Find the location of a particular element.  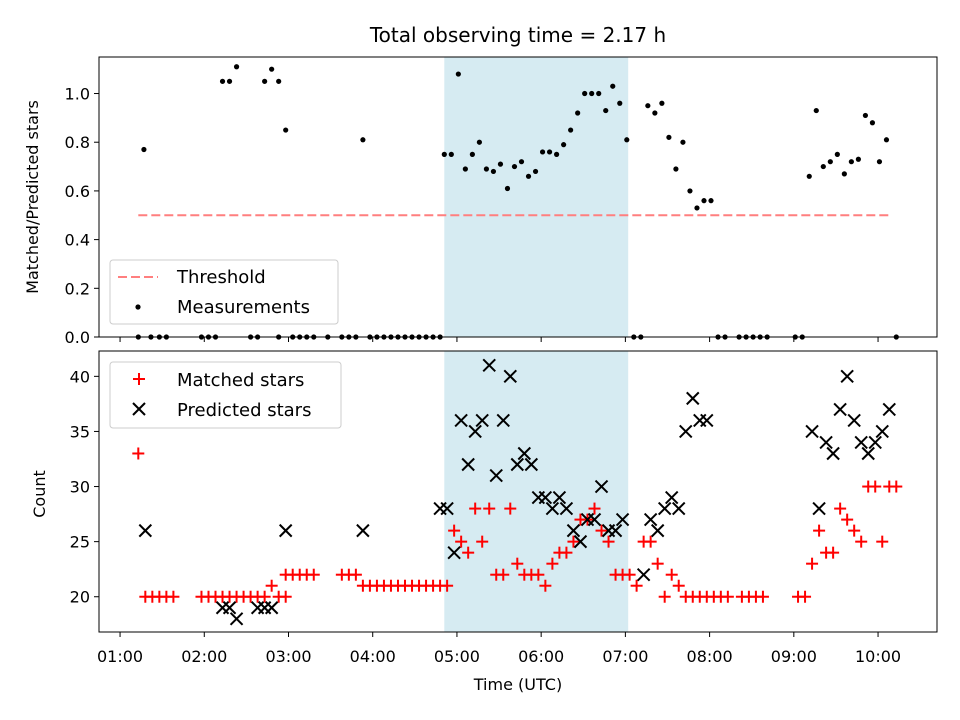

x-tick-label: 09:00 is located at coordinates (794, 656).